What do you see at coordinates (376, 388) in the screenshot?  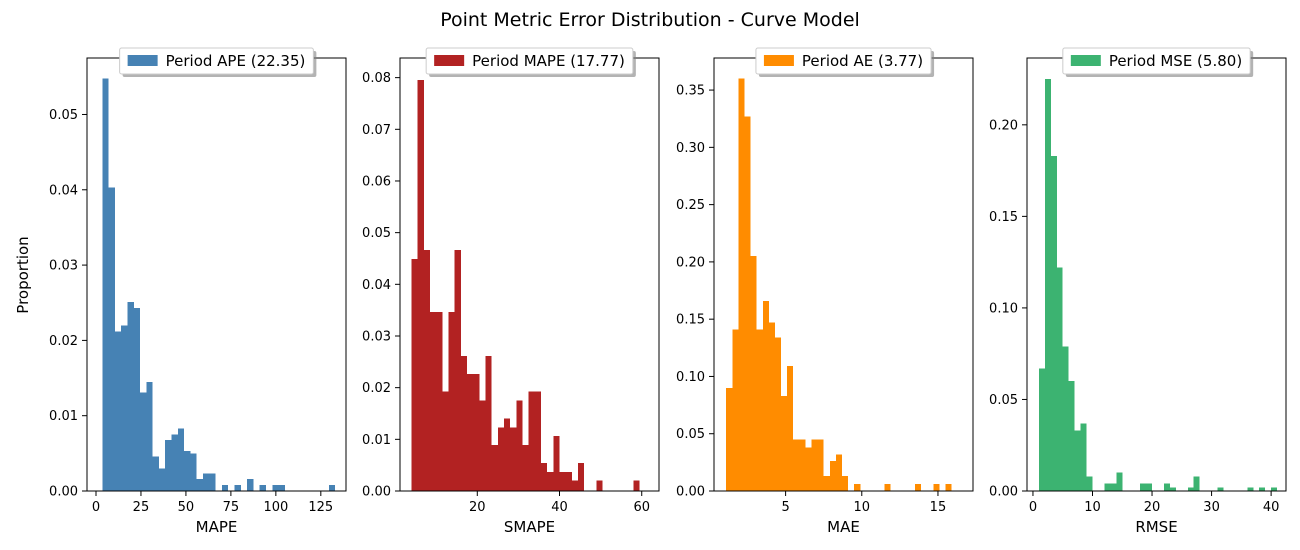 I see `y-tick-label: 0.02` at bounding box center [376, 388].